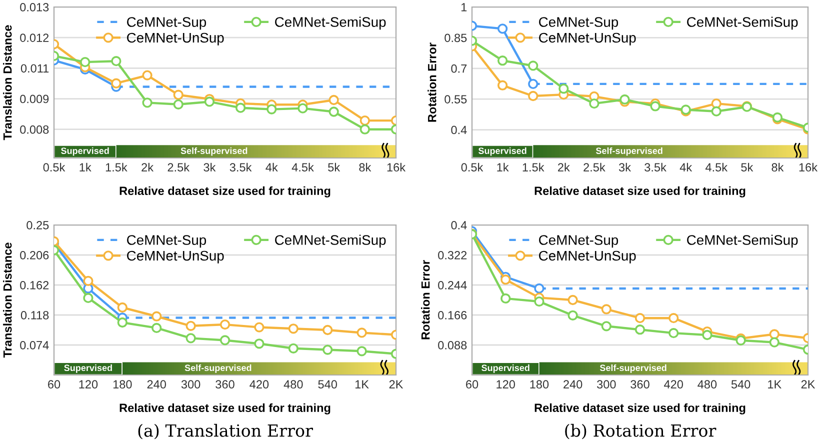 The image size is (823, 447). What do you see at coordinates (34, 285) in the screenshot?
I see `y-tick-label: 0.162` at bounding box center [34, 285].